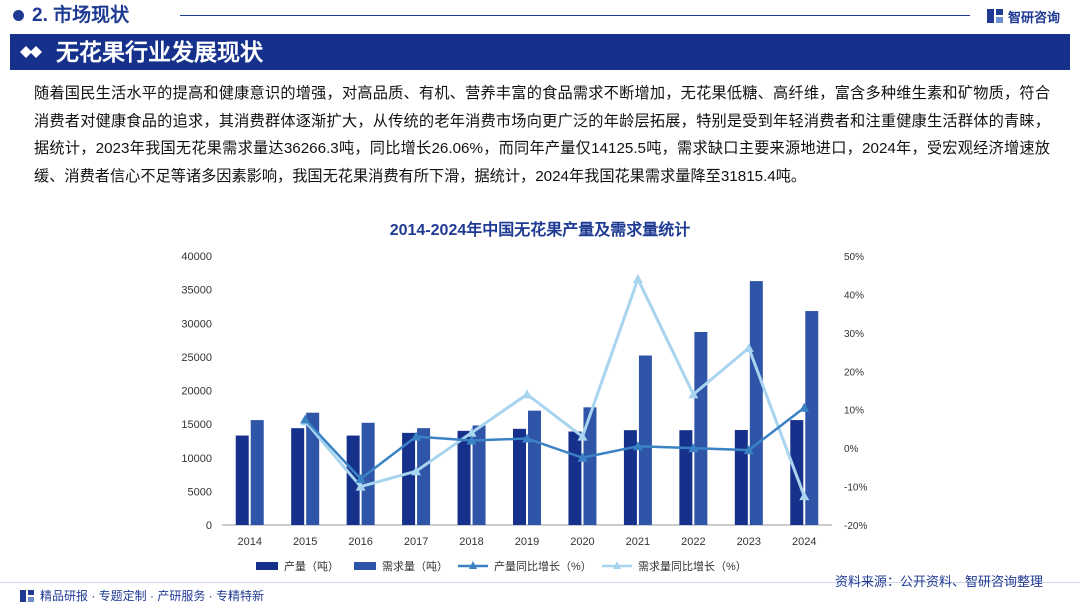 This screenshot has width=1080, height=607. Describe the element at coordinates (416, 542) in the screenshot. I see `x-tick-label: 2017` at that location.